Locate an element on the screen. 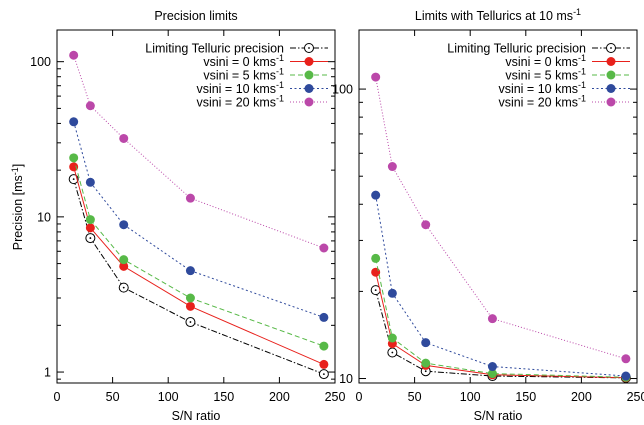 The height and width of the screenshot is (425, 644). left-legend-label: Limiting Telluric precision is located at coordinates (214, 49).